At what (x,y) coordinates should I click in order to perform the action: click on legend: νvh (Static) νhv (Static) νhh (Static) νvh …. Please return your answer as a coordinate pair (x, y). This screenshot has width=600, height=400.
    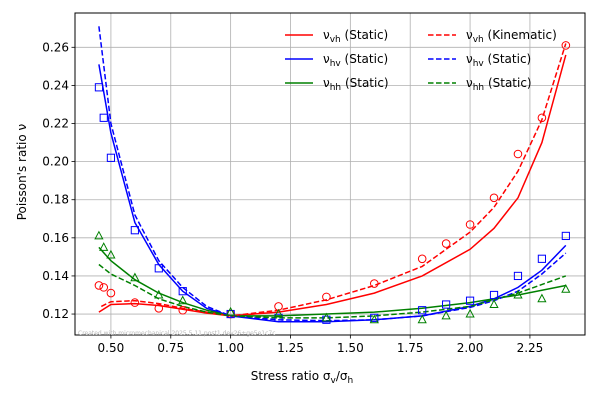
    Looking at the image, I should click on (421, 60).